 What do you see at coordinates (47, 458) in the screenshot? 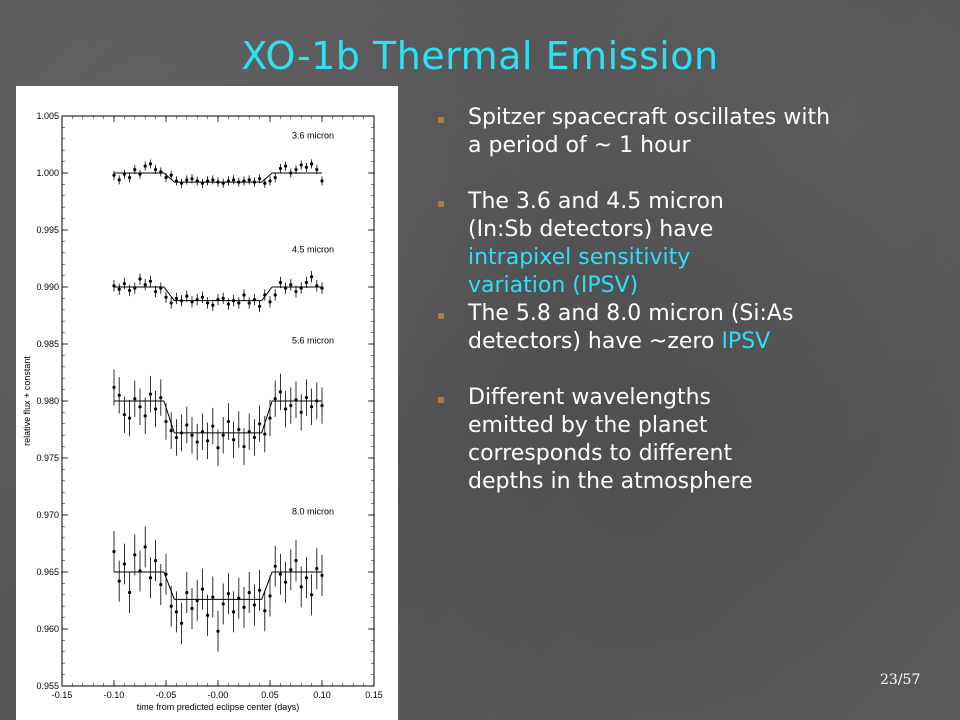
I see `y-tick-label: 0.975` at bounding box center [47, 458].